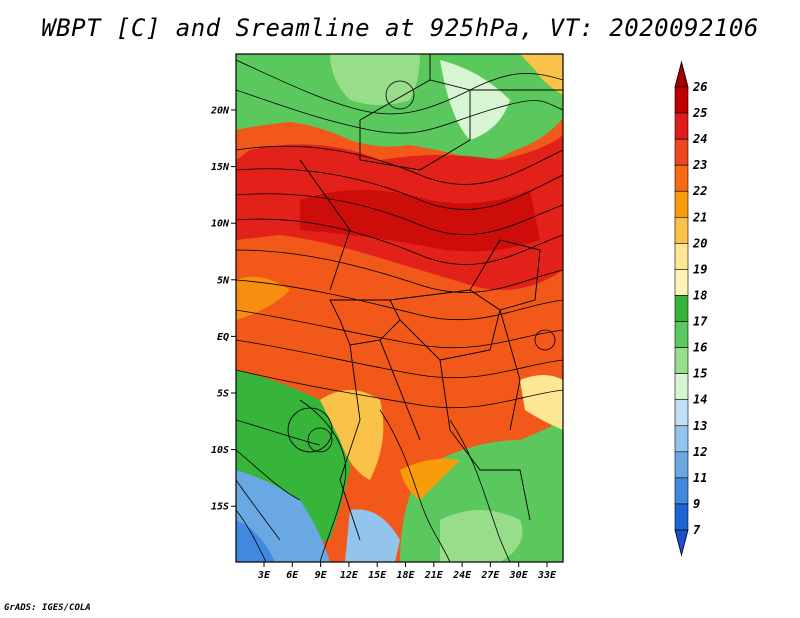 The width and height of the screenshot is (800, 618). I want to click on lon-tick-label: 30E, so click(519, 575).